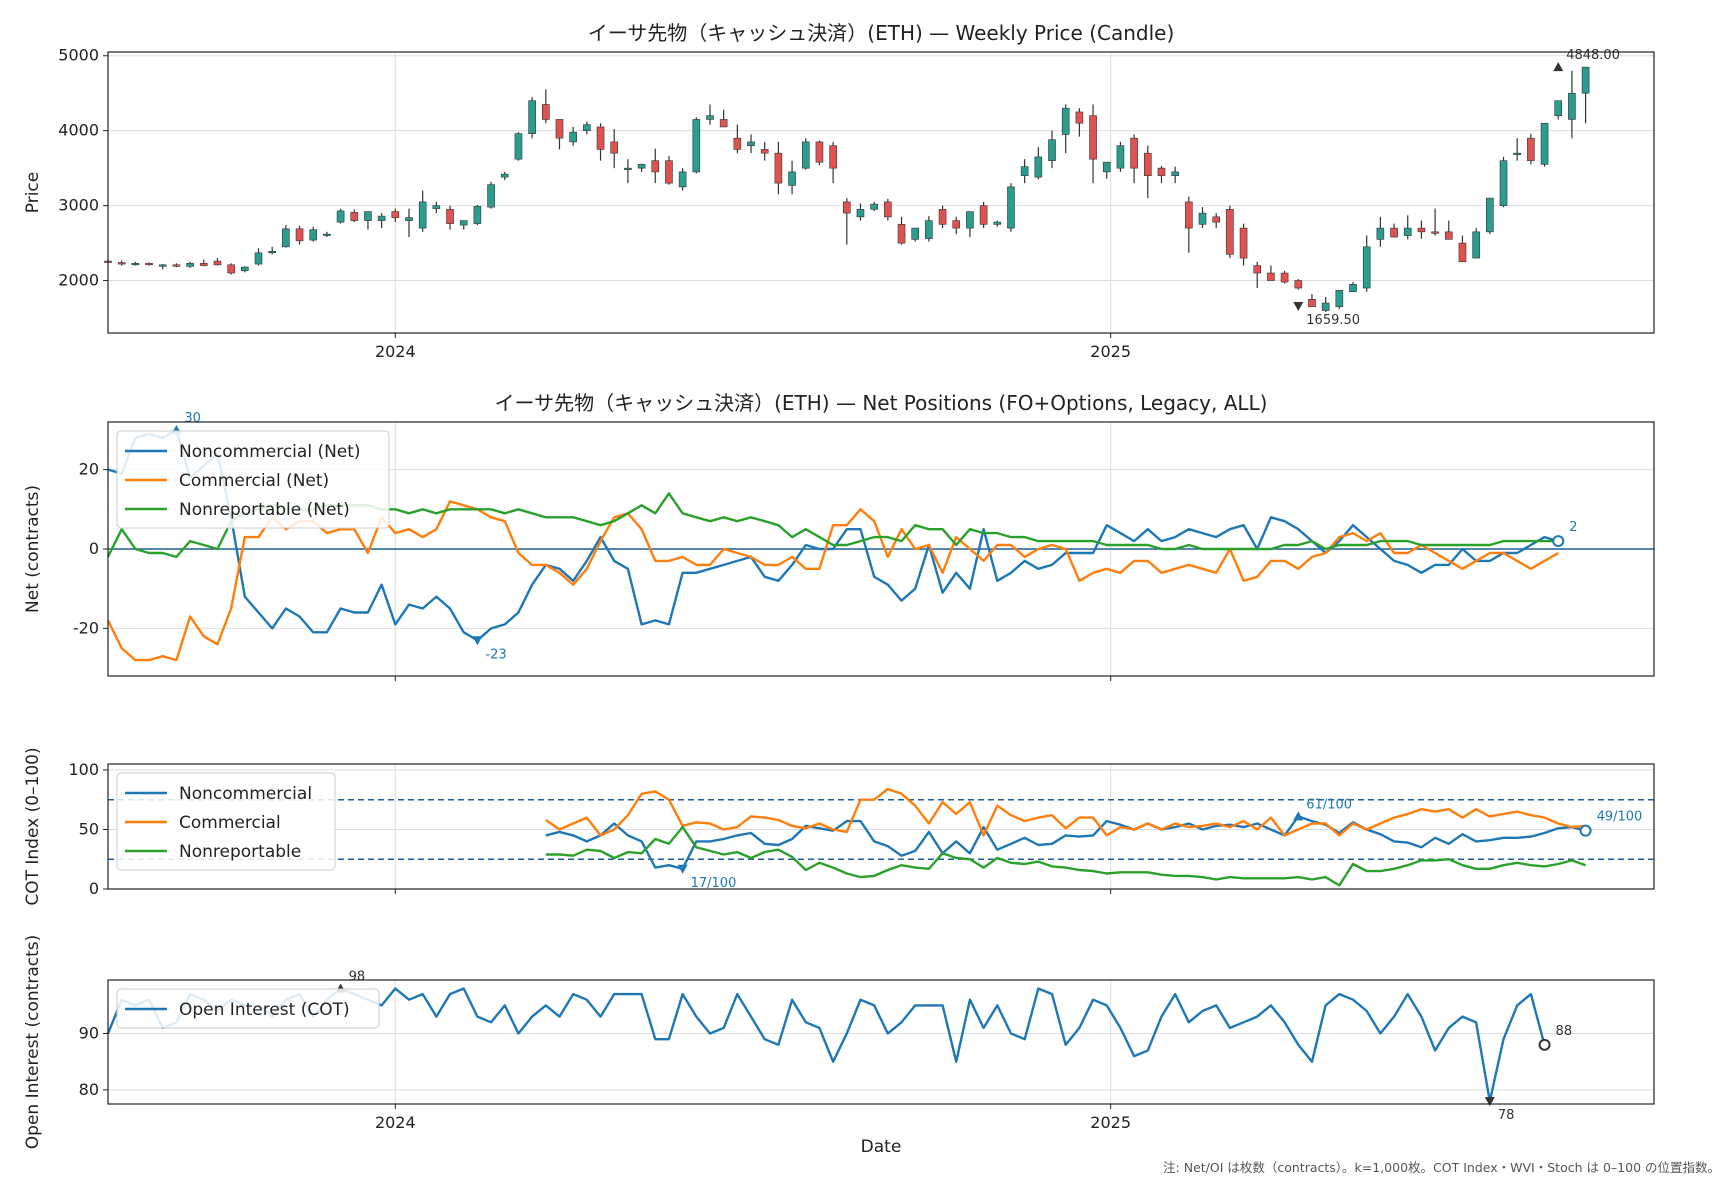 The image size is (1728, 1180). What do you see at coordinates (1506, 1115) in the screenshot?
I see `min-label: 78` at bounding box center [1506, 1115].